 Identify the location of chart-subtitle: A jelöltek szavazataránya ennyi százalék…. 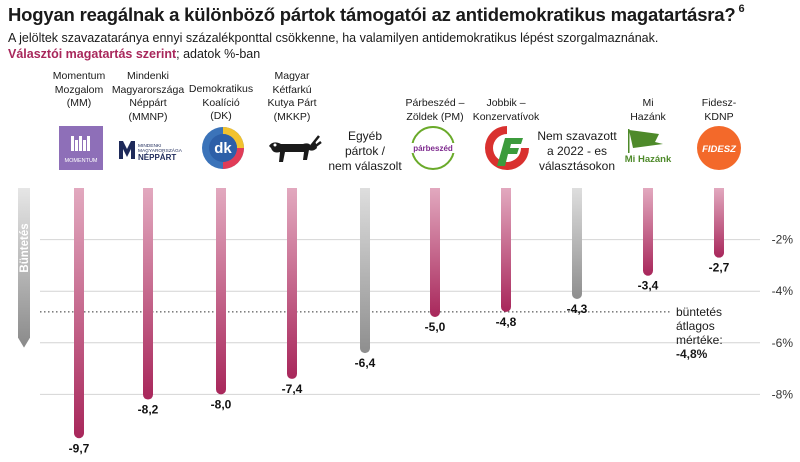
(333, 38).